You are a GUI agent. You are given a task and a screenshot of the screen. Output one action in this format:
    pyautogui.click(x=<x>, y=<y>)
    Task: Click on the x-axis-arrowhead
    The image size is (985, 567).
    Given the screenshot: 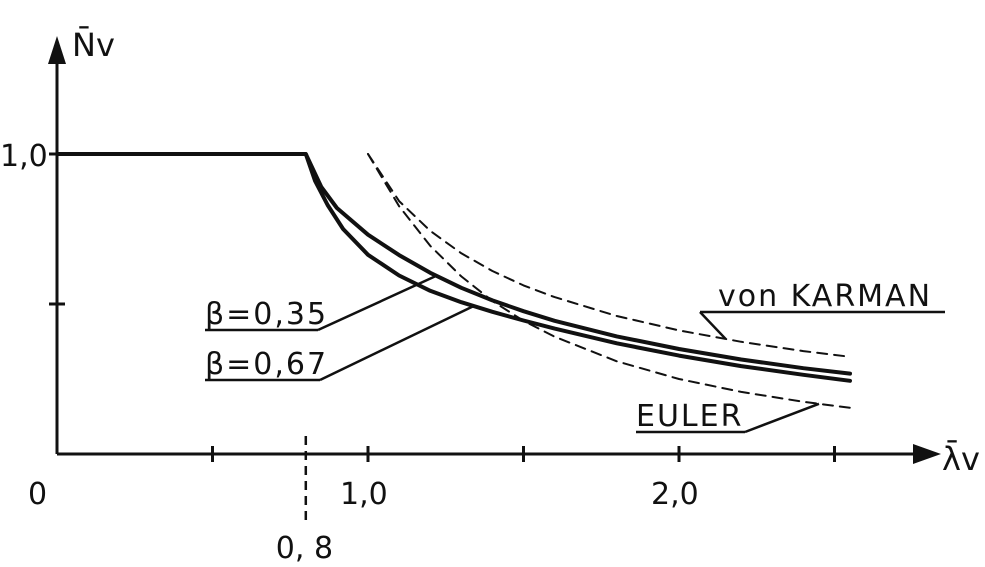 What is the action you would take?
    pyautogui.click(x=927, y=454)
    